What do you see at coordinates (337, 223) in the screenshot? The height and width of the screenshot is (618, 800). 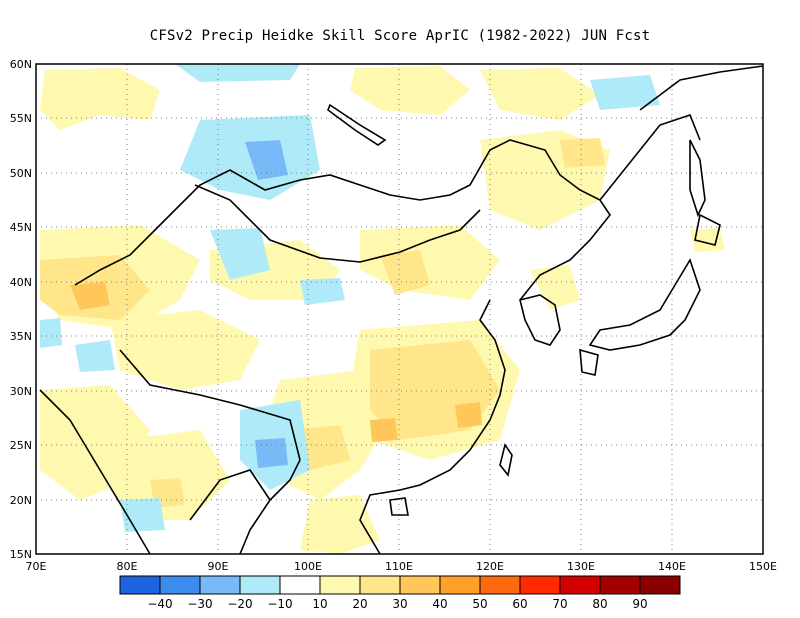 I see `mongolia-south-border` at bounding box center [337, 223].